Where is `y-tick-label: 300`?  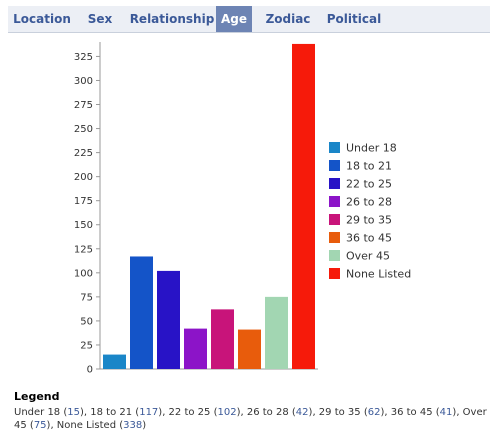
y-tick-label: 300 is located at coordinates (83, 81).